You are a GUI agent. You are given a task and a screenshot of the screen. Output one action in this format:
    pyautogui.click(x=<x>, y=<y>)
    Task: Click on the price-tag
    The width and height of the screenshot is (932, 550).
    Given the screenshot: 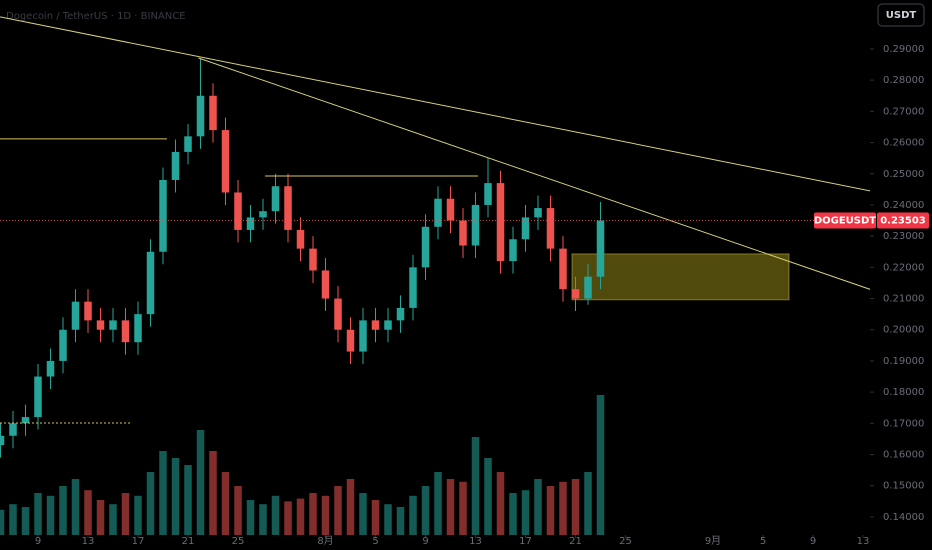 What is the action you would take?
    pyautogui.click(x=903, y=220)
    